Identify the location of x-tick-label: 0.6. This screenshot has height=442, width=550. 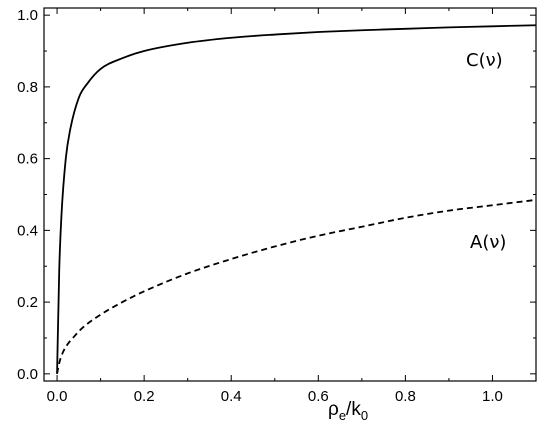
(318, 396).